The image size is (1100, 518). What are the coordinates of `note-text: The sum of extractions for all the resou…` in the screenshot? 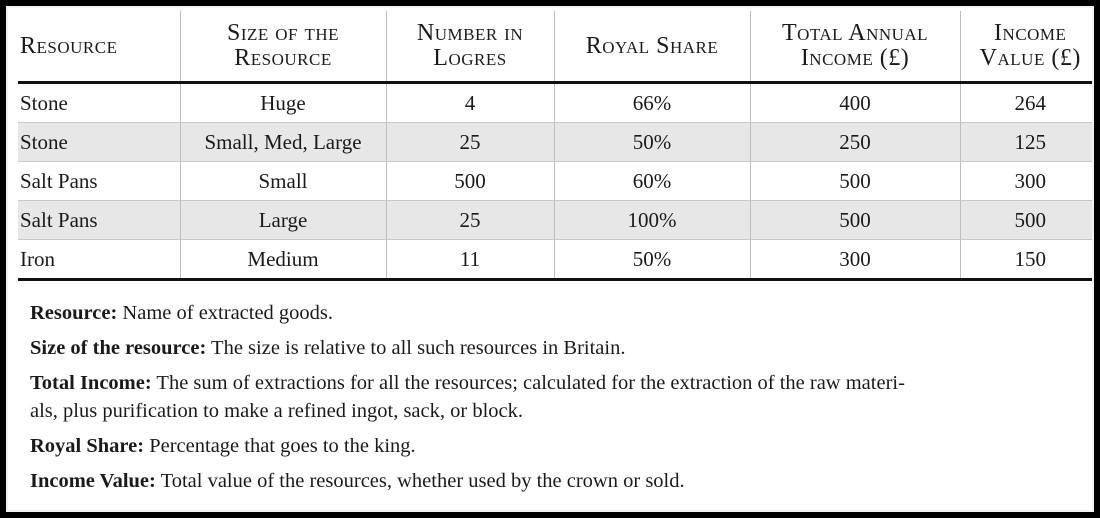 It's located at (528, 383).